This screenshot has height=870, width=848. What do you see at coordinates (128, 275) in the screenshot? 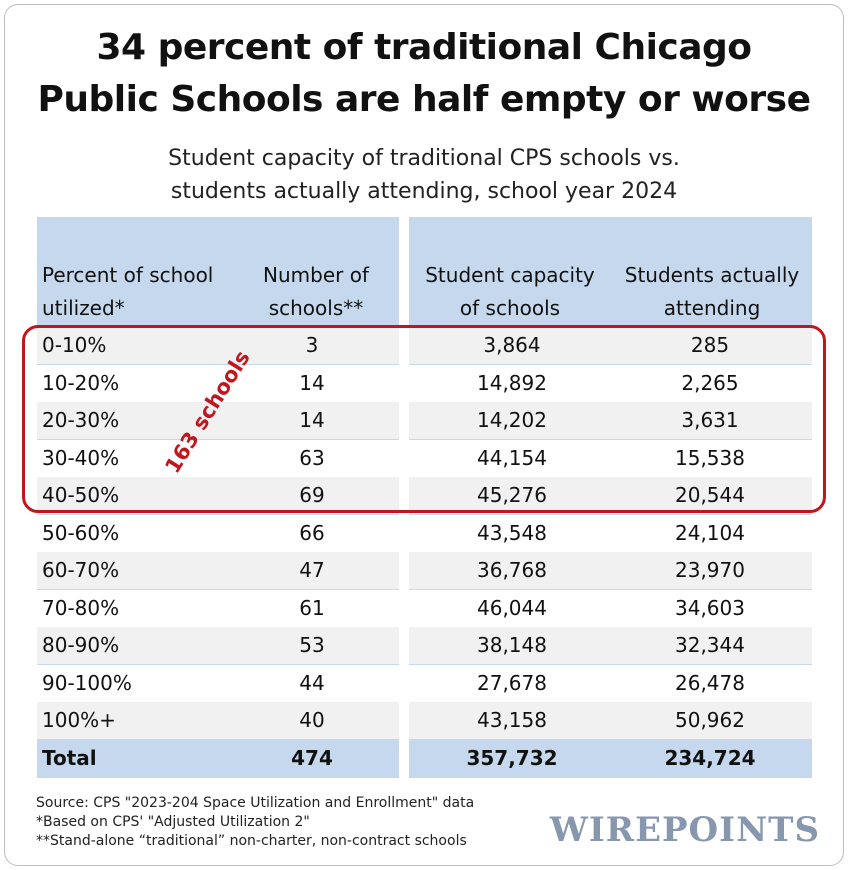
I see `header-percent-line-1: Percent of school` at bounding box center [128, 275].